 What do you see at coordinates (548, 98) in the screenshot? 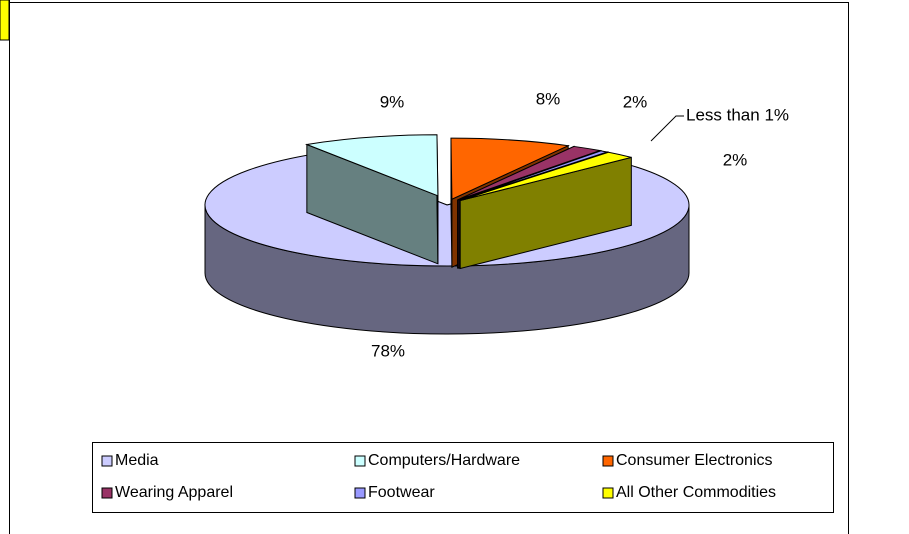
I see `data-label: 8%` at bounding box center [548, 98].